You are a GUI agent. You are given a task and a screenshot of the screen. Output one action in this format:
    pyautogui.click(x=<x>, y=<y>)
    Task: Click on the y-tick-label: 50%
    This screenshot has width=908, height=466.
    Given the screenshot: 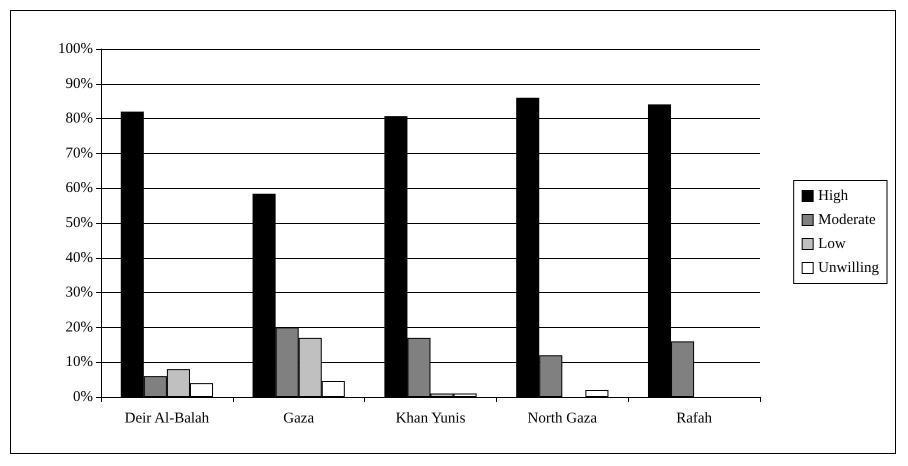 What is the action you would take?
    pyautogui.click(x=79, y=223)
    